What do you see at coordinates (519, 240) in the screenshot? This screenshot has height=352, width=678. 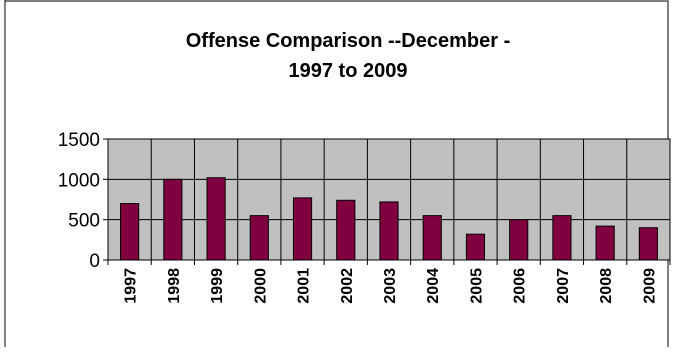 I see `bar-2006` at bounding box center [519, 240].